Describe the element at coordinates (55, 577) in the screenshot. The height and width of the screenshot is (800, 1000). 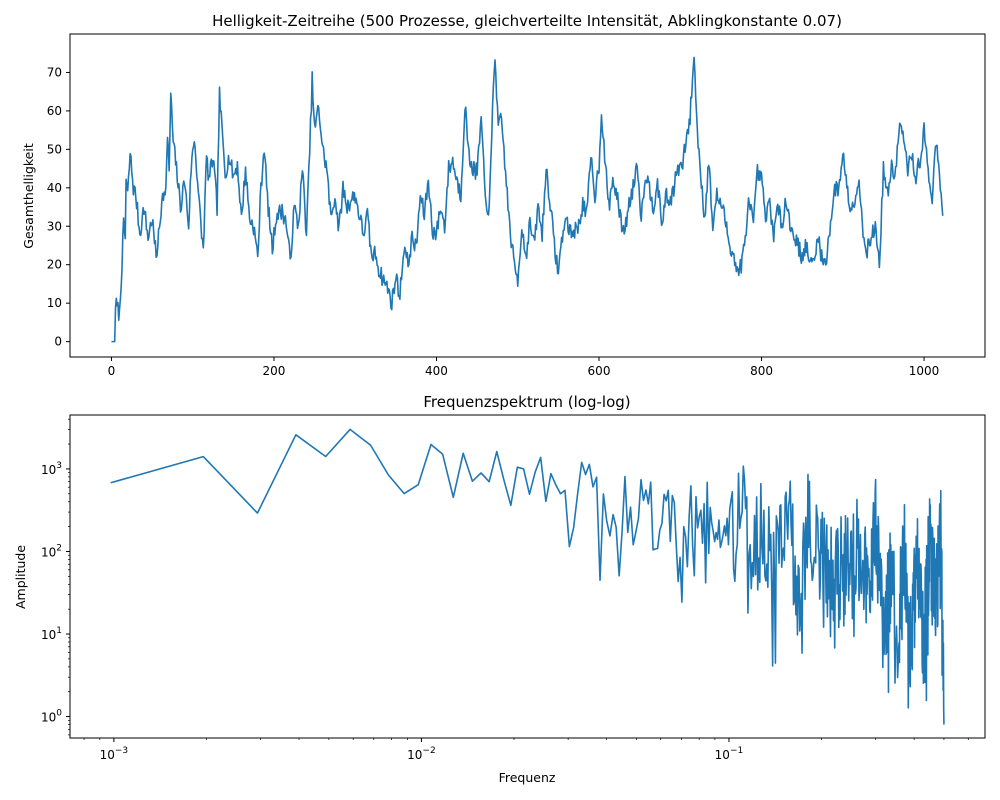
I see `spectrum-y-ticks: 10⁰ 10¹ 10² 10³` at that location.